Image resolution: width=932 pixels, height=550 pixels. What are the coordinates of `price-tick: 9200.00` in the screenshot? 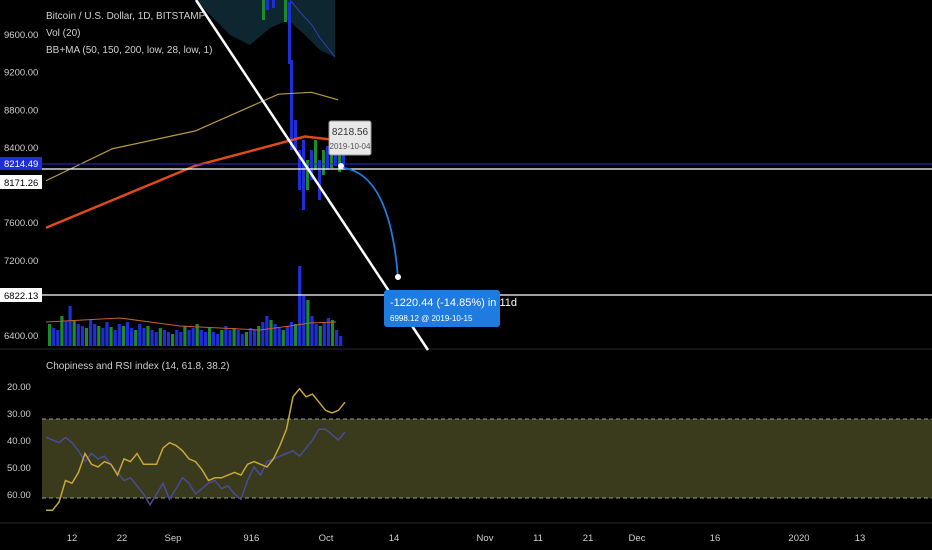 It's located at (21, 73).